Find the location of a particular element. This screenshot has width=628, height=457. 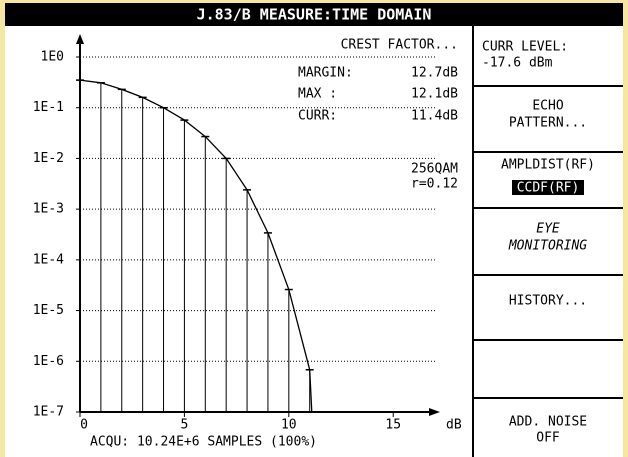

y-tick-label: 1E0 is located at coordinates (52, 57).